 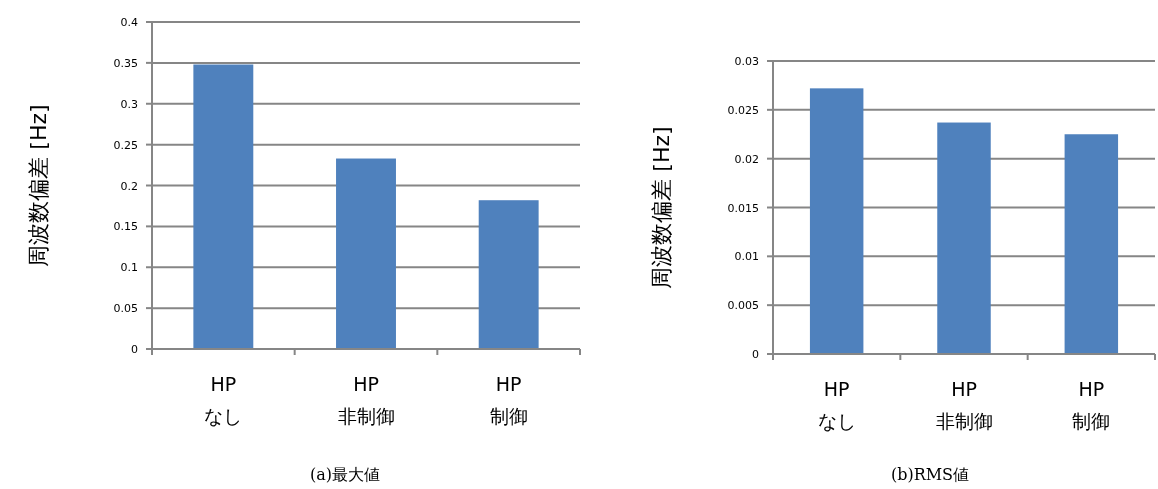 What do you see at coordinates (746, 159) in the screenshot?
I see `y-tick-label: 0.02` at bounding box center [746, 159].